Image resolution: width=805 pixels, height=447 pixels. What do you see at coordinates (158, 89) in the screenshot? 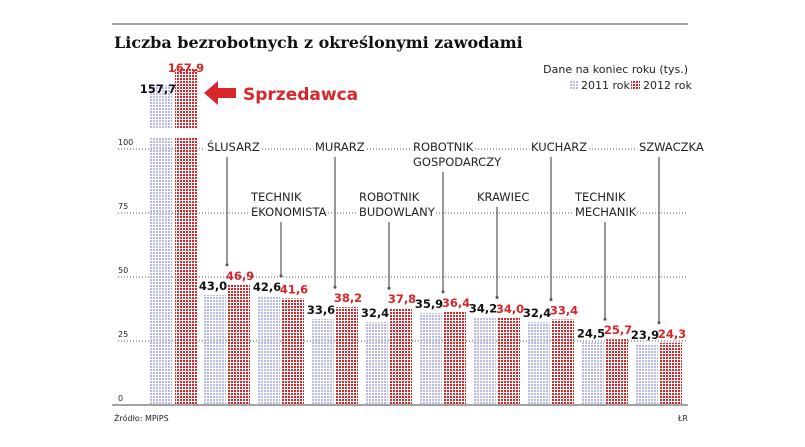
I see `value-label-2011: 157,7` at bounding box center [158, 89].